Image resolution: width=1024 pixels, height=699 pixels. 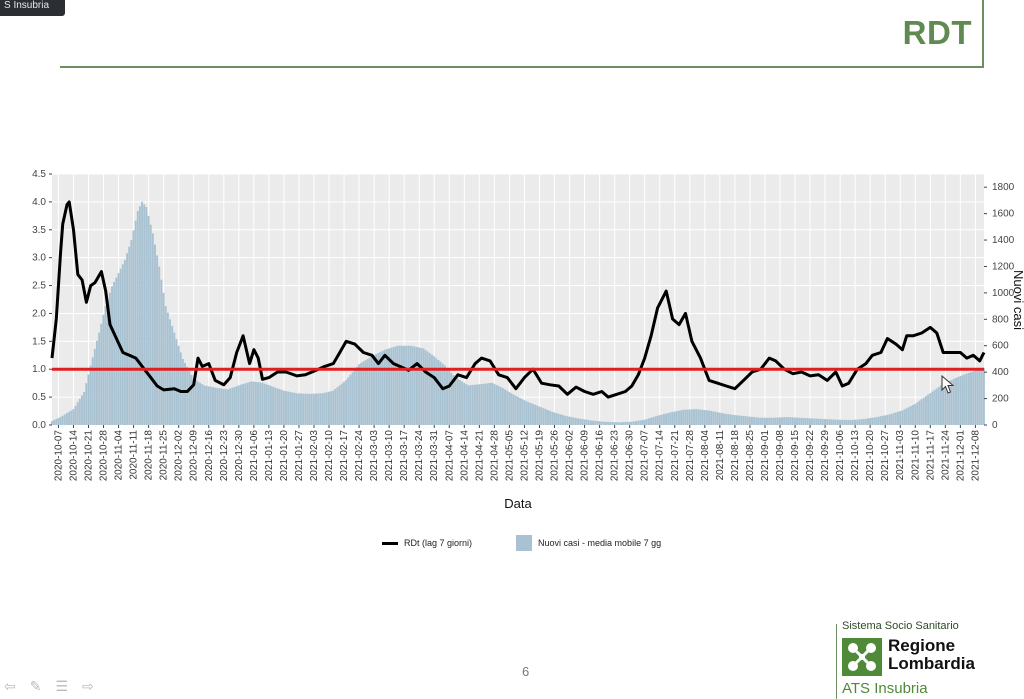 I want to click on next-slide-icon: ⇨, so click(x=88, y=686).